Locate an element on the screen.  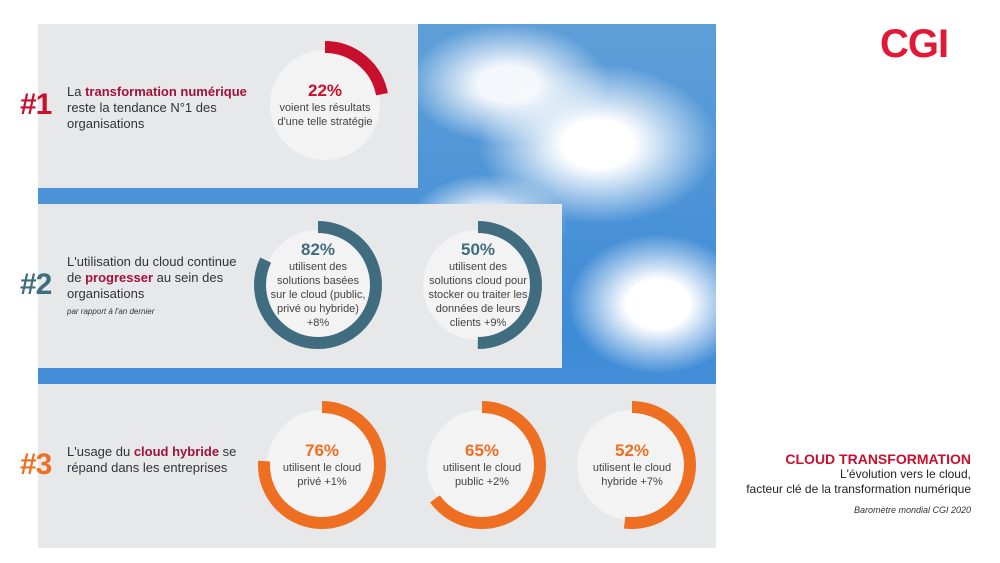
caption-title: CLOUD TRANSFORMATION is located at coordinates (878, 459).